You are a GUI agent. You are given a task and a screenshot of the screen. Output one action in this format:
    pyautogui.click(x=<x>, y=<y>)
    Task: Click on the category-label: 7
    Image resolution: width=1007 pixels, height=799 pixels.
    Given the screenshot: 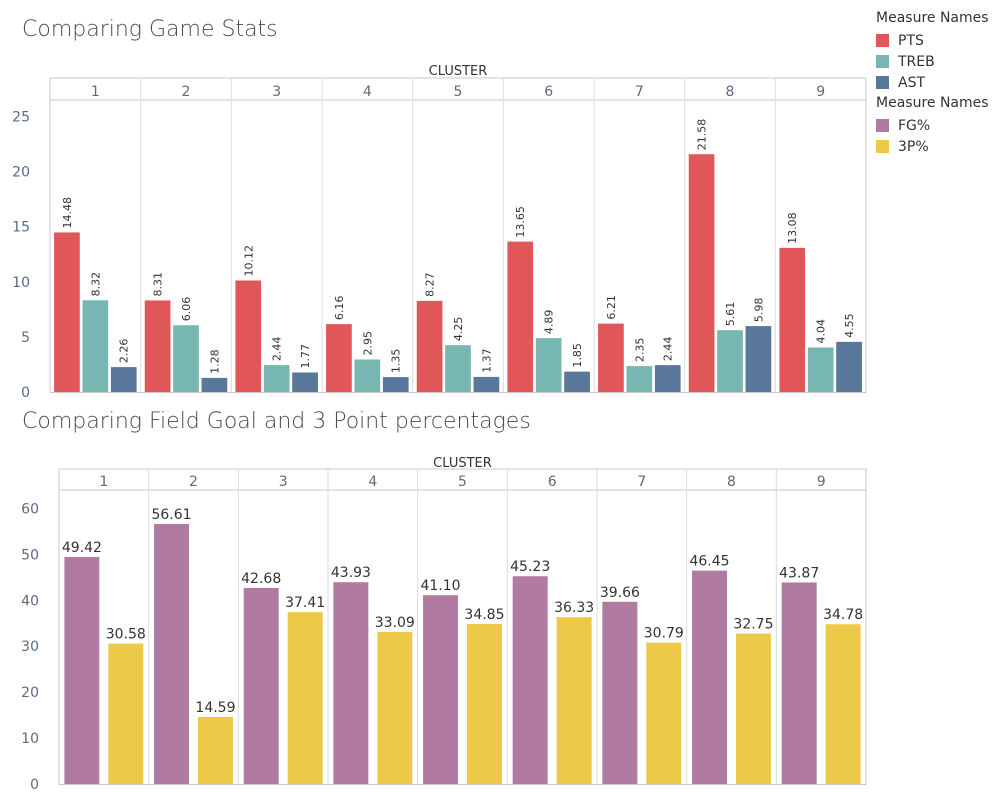 What is the action you would take?
    pyautogui.click(x=641, y=482)
    